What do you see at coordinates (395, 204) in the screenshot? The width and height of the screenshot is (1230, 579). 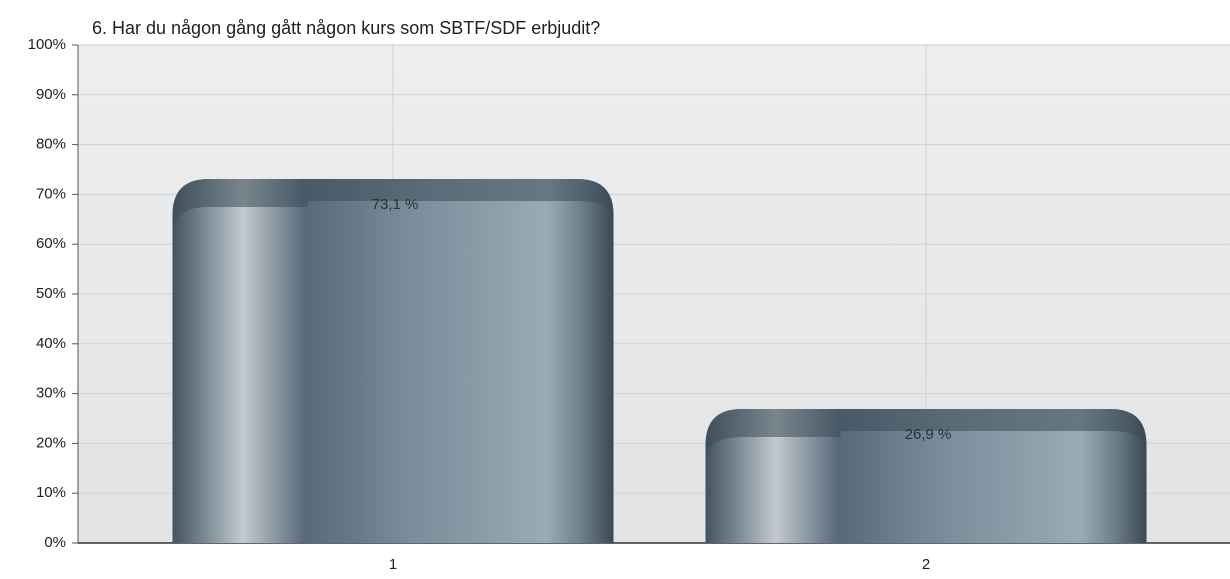 I see `value-label: 73,1 %` at bounding box center [395, 204].